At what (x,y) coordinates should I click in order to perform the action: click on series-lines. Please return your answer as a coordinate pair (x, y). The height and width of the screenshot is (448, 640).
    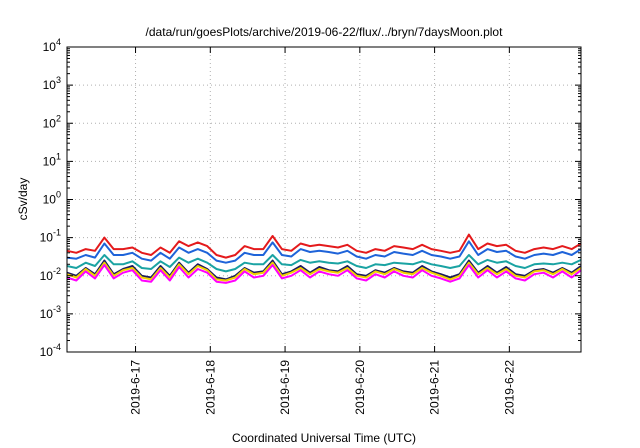
    Looking at the image, I should click on (324, 258).